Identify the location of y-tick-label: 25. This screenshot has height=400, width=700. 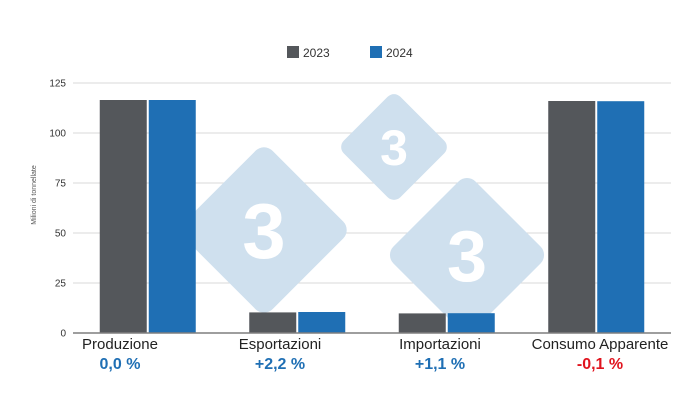
(61, 284).